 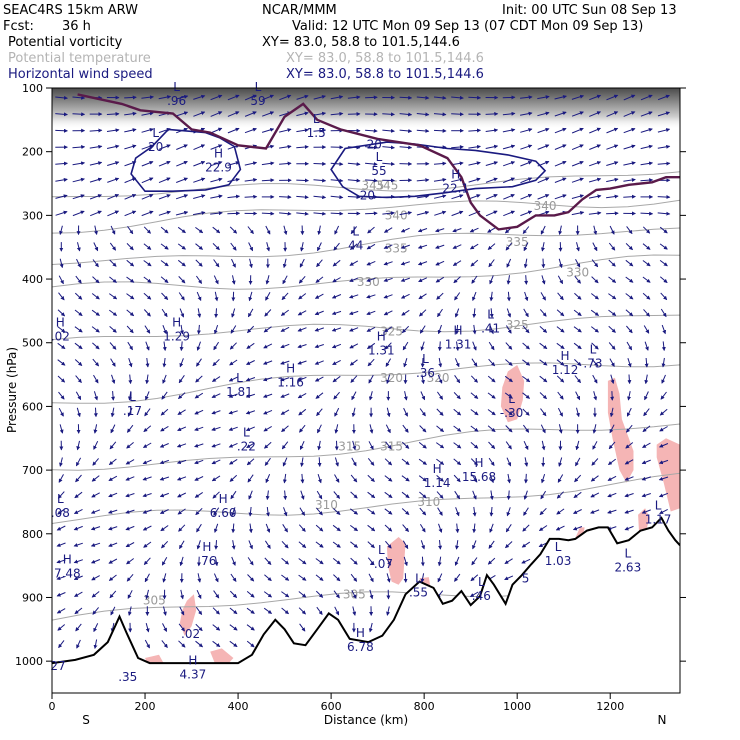 What do you see at coordinates (381, 564) in the screenshot?
I see `hl-center-value: -.07` at bounding box center [381, 564].